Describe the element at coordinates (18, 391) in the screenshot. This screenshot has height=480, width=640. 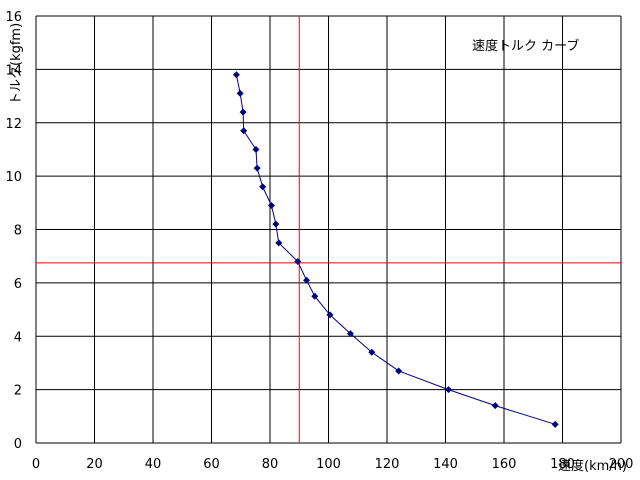
I see `y-tick-label: 2` at that location.